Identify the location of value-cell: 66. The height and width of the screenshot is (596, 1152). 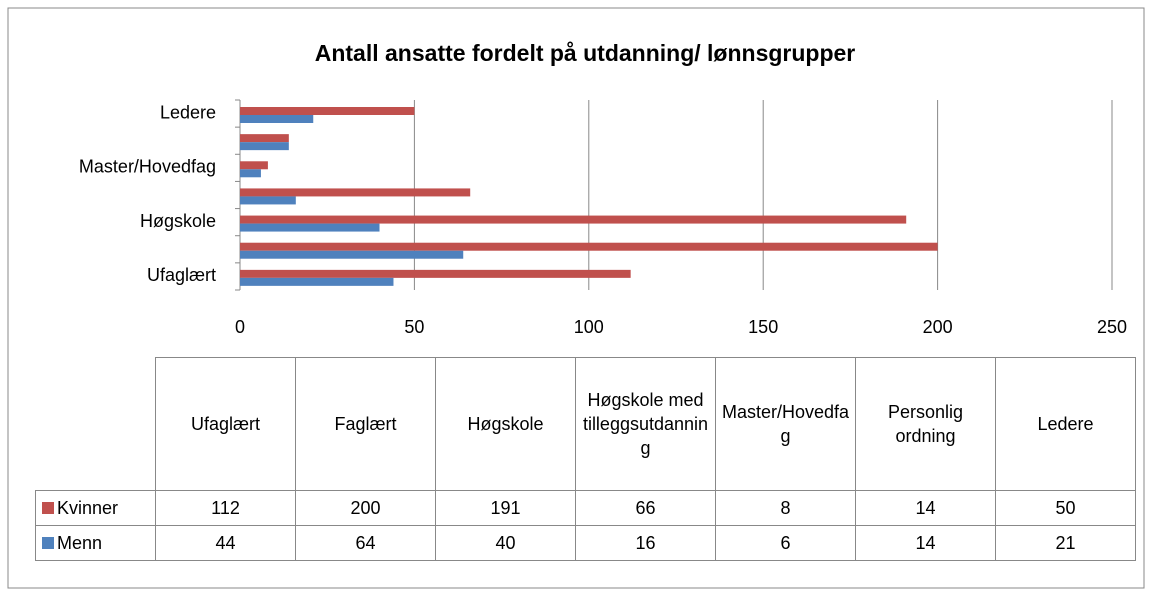
(645, 508).